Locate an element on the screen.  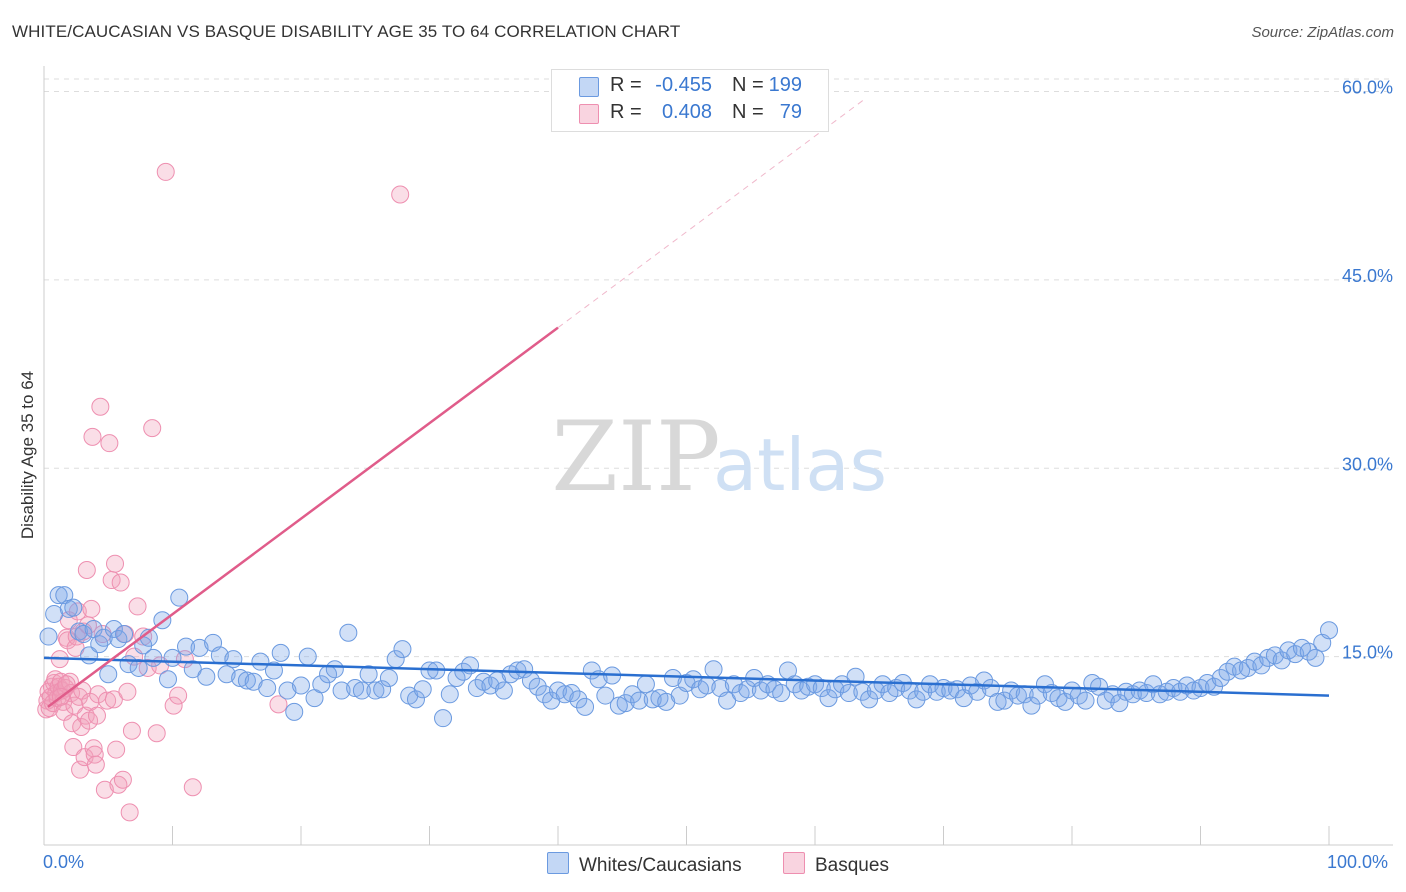
legend-r-value: -0.455 is located at coordinates (683, 85).